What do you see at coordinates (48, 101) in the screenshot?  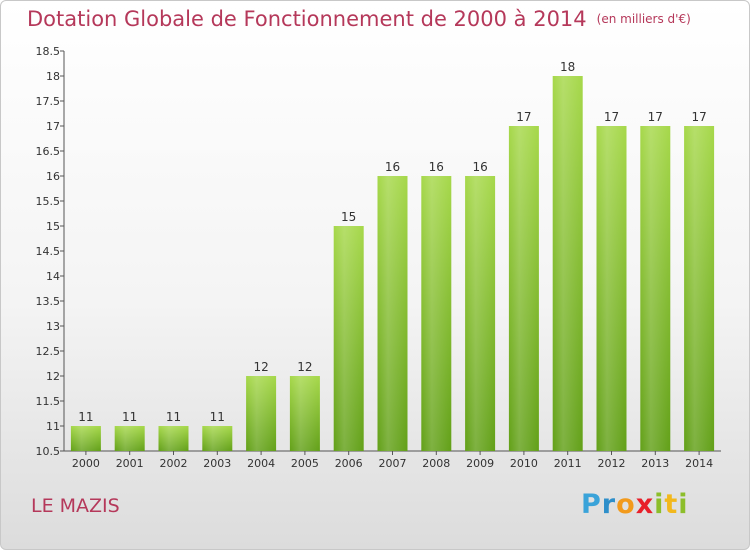 I see `y-tick-label: 17.5` at bounding box center [48, 101].